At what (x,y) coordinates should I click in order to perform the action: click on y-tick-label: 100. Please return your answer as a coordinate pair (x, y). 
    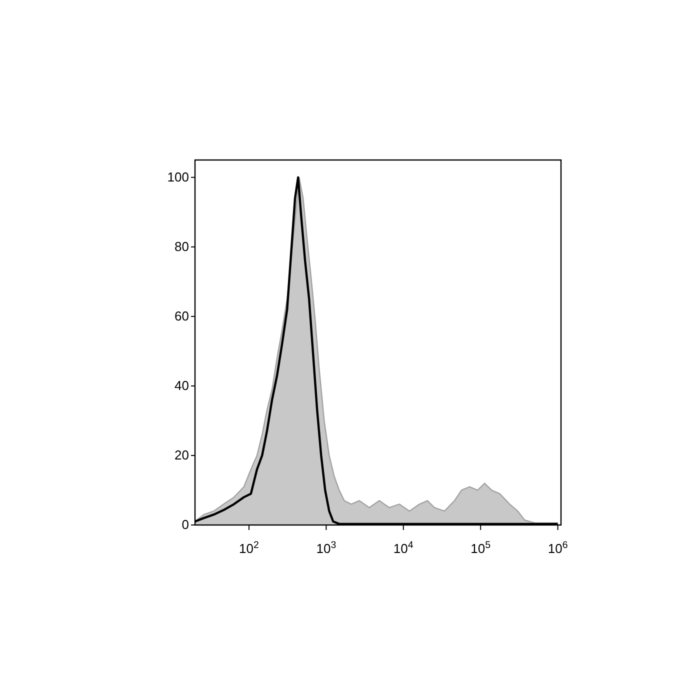
    Looking at the image, I should click on (178, 176).